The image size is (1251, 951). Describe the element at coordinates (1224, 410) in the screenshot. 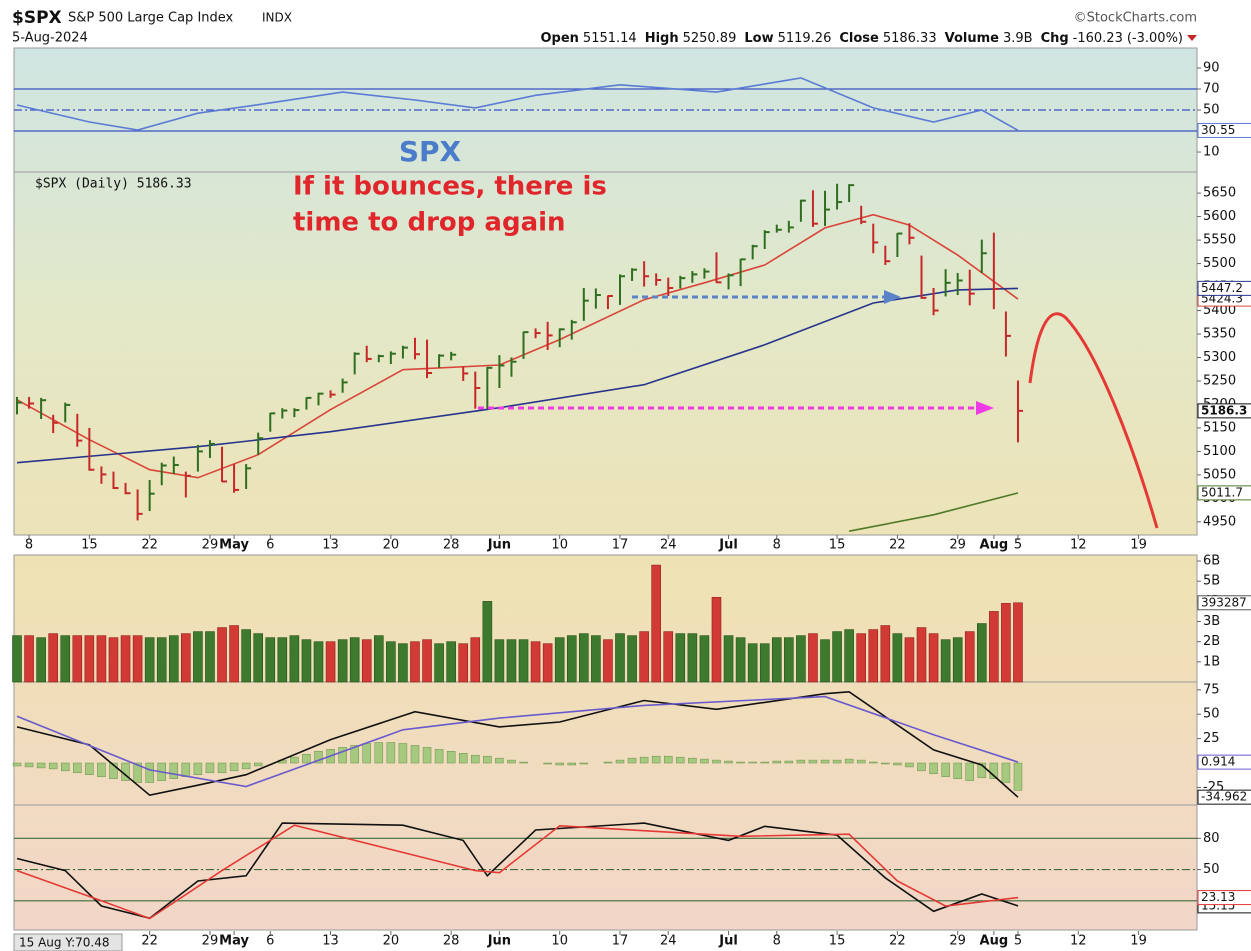

I see `last-value-label: 5186.3` at that location.